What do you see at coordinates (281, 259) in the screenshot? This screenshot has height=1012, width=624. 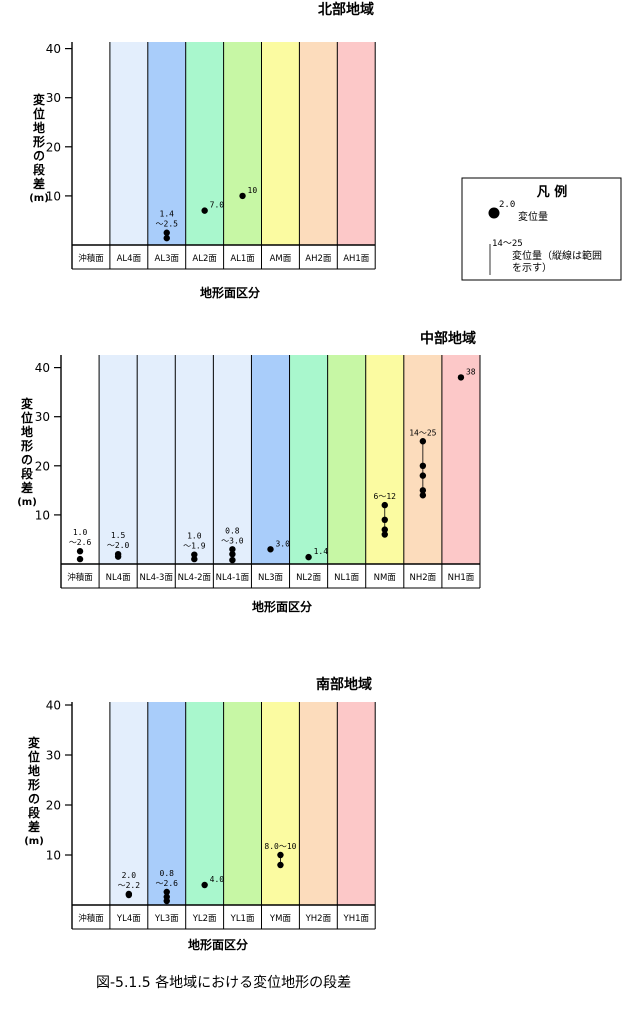 I see `x-category-label: AM面` at bounding box center [281, 259].